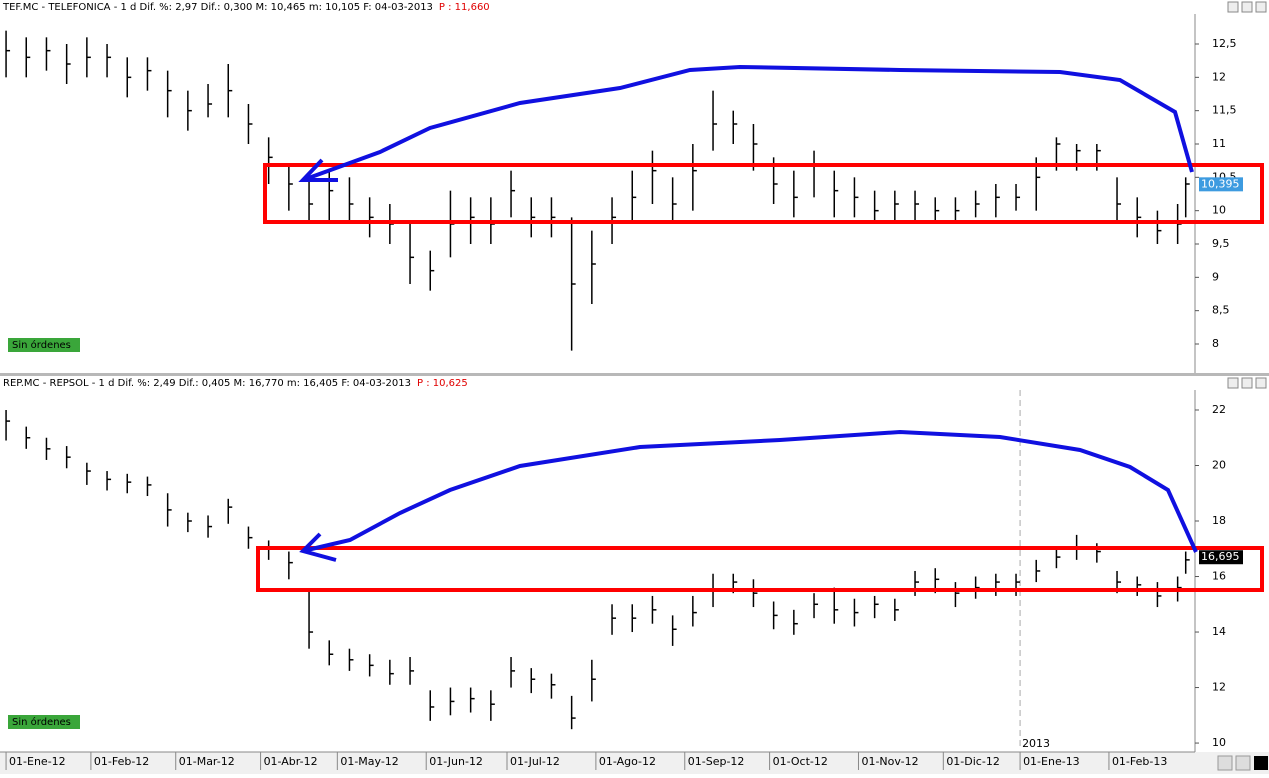 The height and width of the screenshot is (778, 1269). What do you see at coordinates (750, 491) in the screenshot?
I see `blue-arrow` at bounding box center [750, 491].